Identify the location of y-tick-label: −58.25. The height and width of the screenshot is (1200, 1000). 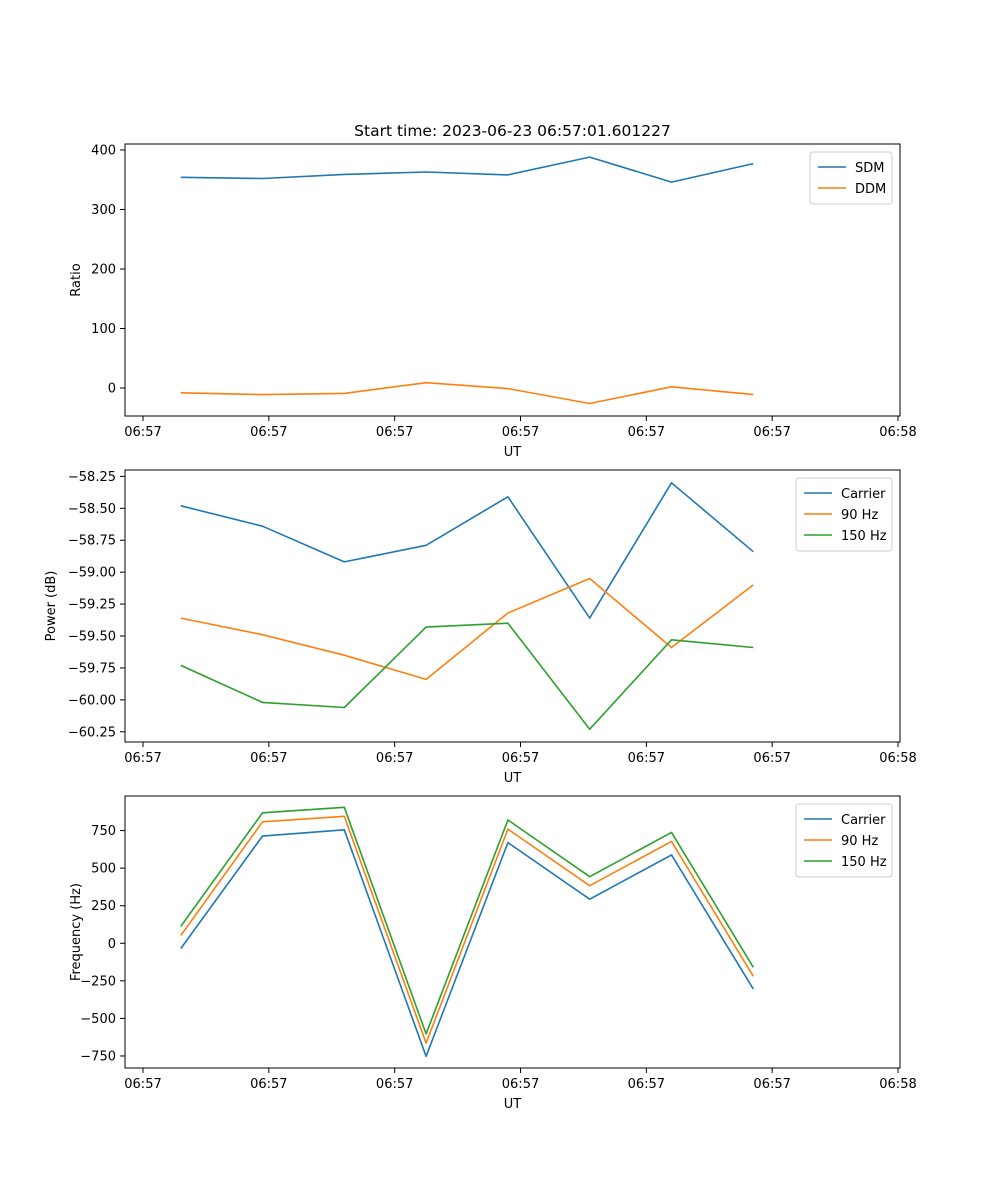
(92, 477).